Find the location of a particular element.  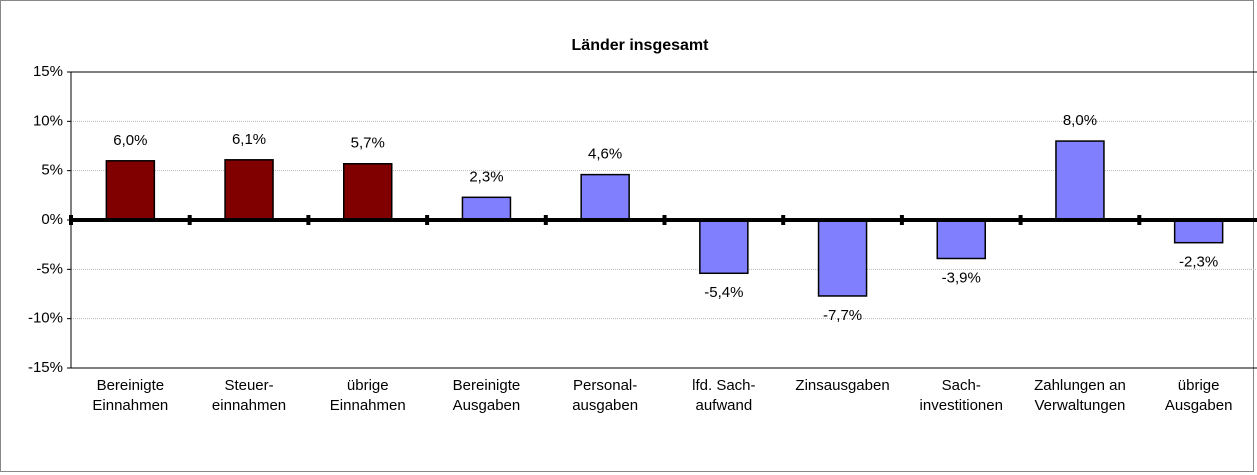

y-tick-label: 10% is located at coordinates (48, 120).